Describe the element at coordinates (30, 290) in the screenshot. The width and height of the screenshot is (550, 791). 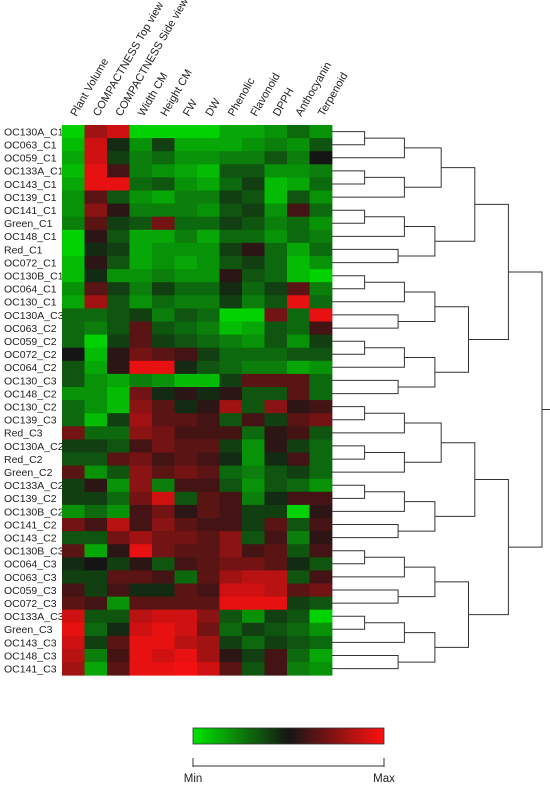
I see `row-label: OC064_C1` at that location.